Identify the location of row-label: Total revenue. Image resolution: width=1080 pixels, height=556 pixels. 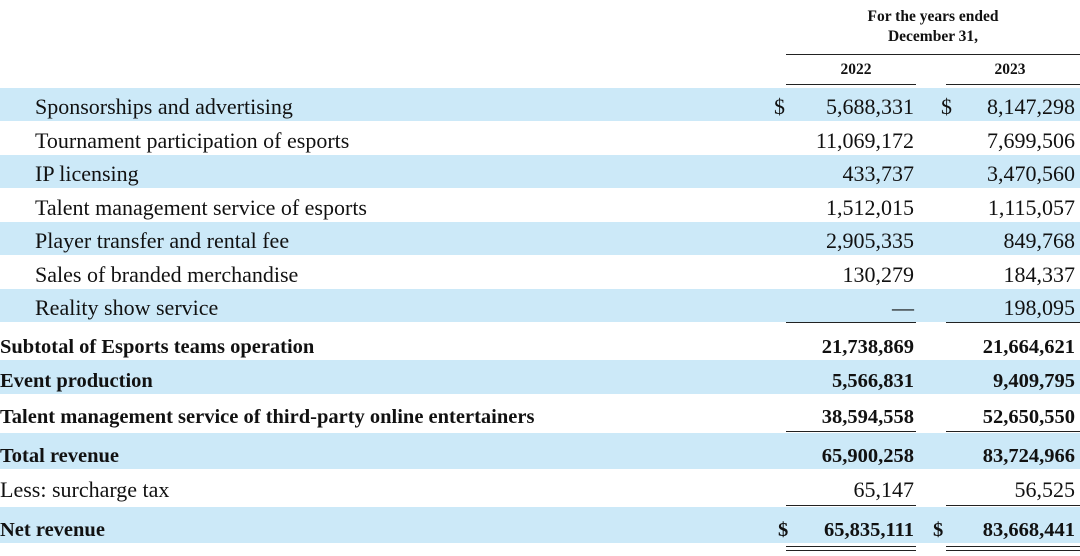
(60, 455).